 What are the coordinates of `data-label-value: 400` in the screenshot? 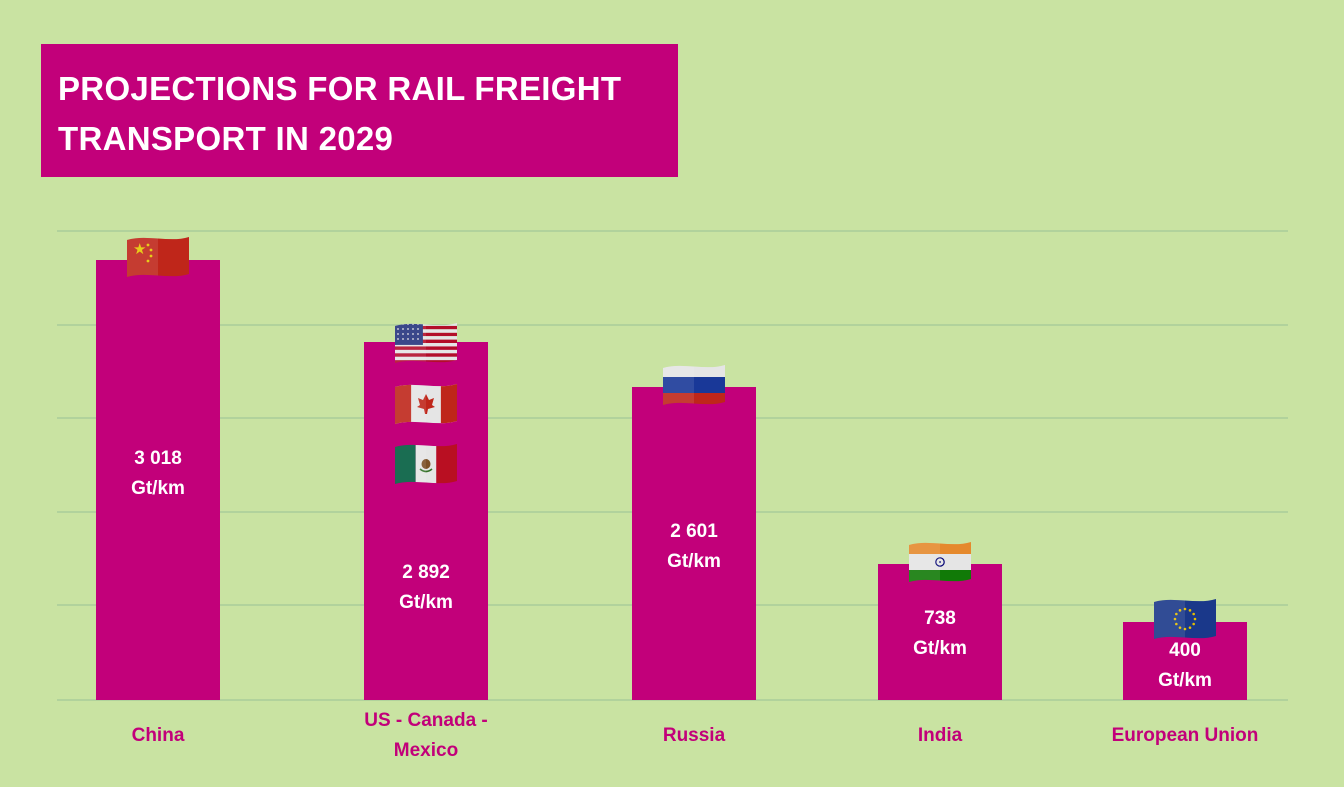 It's located at (1185, 650).